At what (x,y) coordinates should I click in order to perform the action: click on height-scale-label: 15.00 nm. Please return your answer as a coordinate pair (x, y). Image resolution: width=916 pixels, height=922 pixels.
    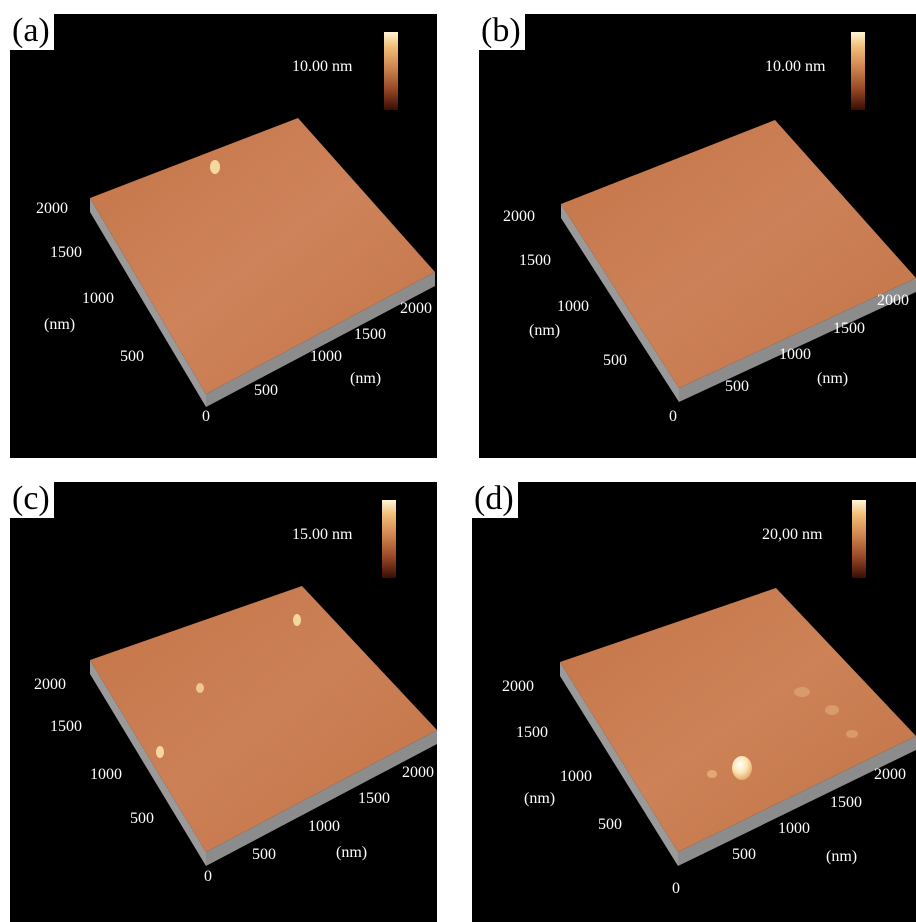
    Looking at the image, I should click on (322, 534).